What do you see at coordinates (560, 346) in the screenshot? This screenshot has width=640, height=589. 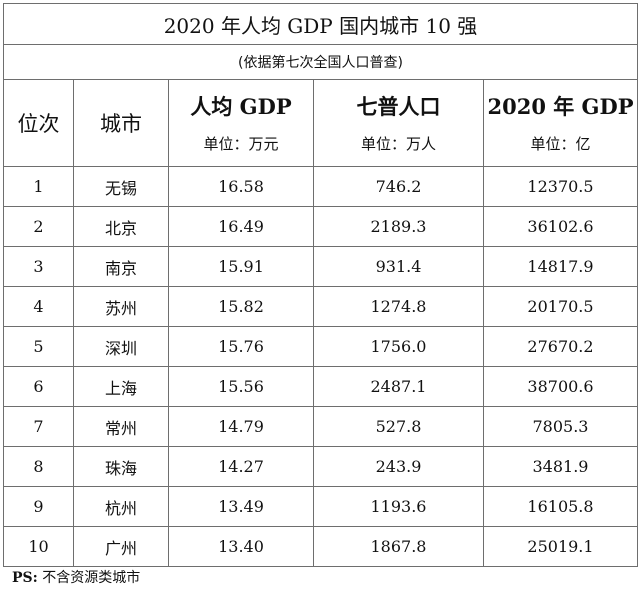 I see `cell-gdp-total: 27670.2` at bounding box center [560, 346].